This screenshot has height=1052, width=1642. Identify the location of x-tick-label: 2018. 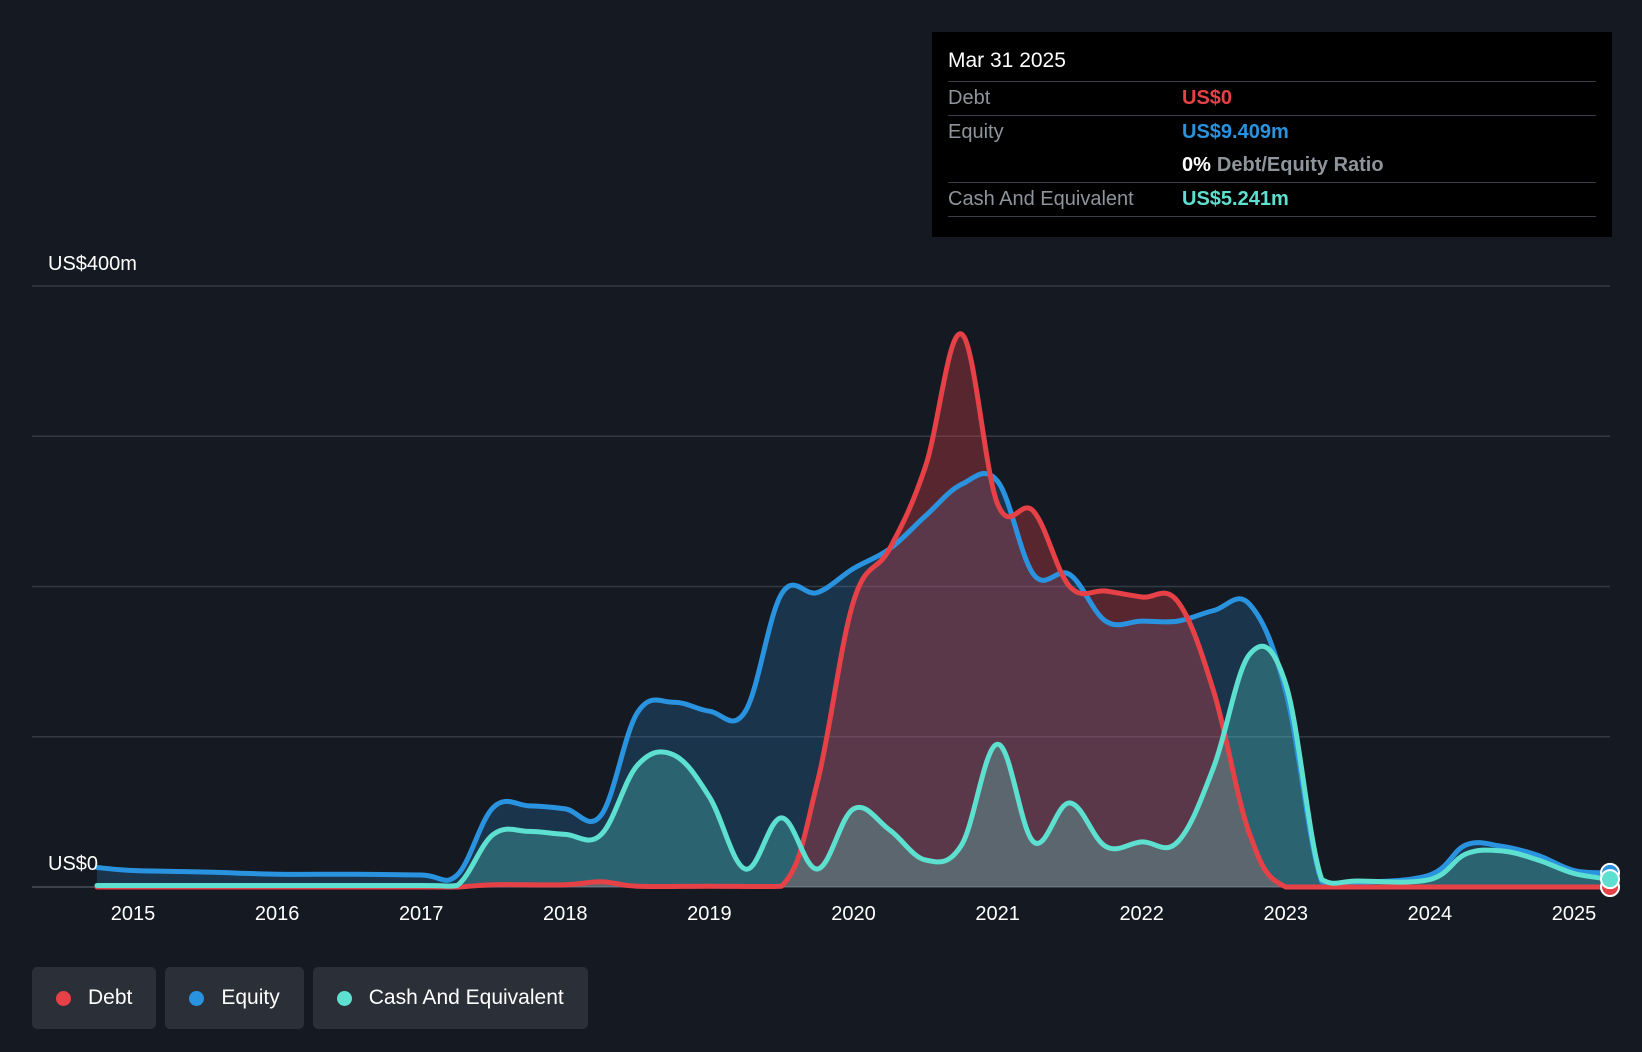
(565, 914).